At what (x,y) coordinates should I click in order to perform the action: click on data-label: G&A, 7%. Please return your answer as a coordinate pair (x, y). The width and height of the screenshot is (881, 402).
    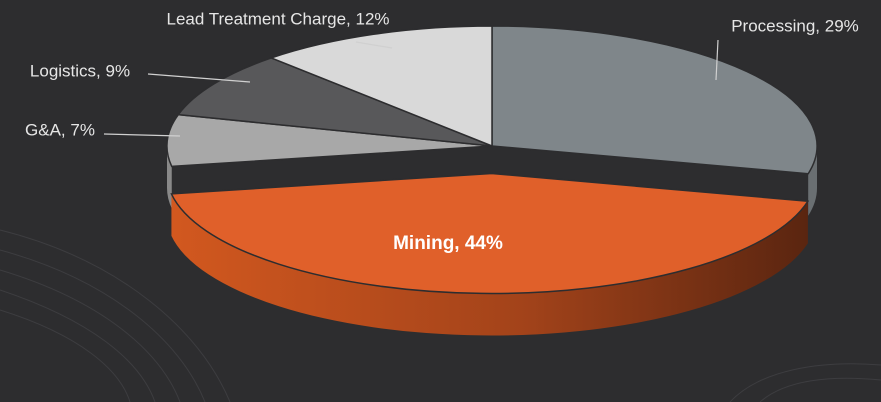
    Looking at the image, I should click on (60, 129).